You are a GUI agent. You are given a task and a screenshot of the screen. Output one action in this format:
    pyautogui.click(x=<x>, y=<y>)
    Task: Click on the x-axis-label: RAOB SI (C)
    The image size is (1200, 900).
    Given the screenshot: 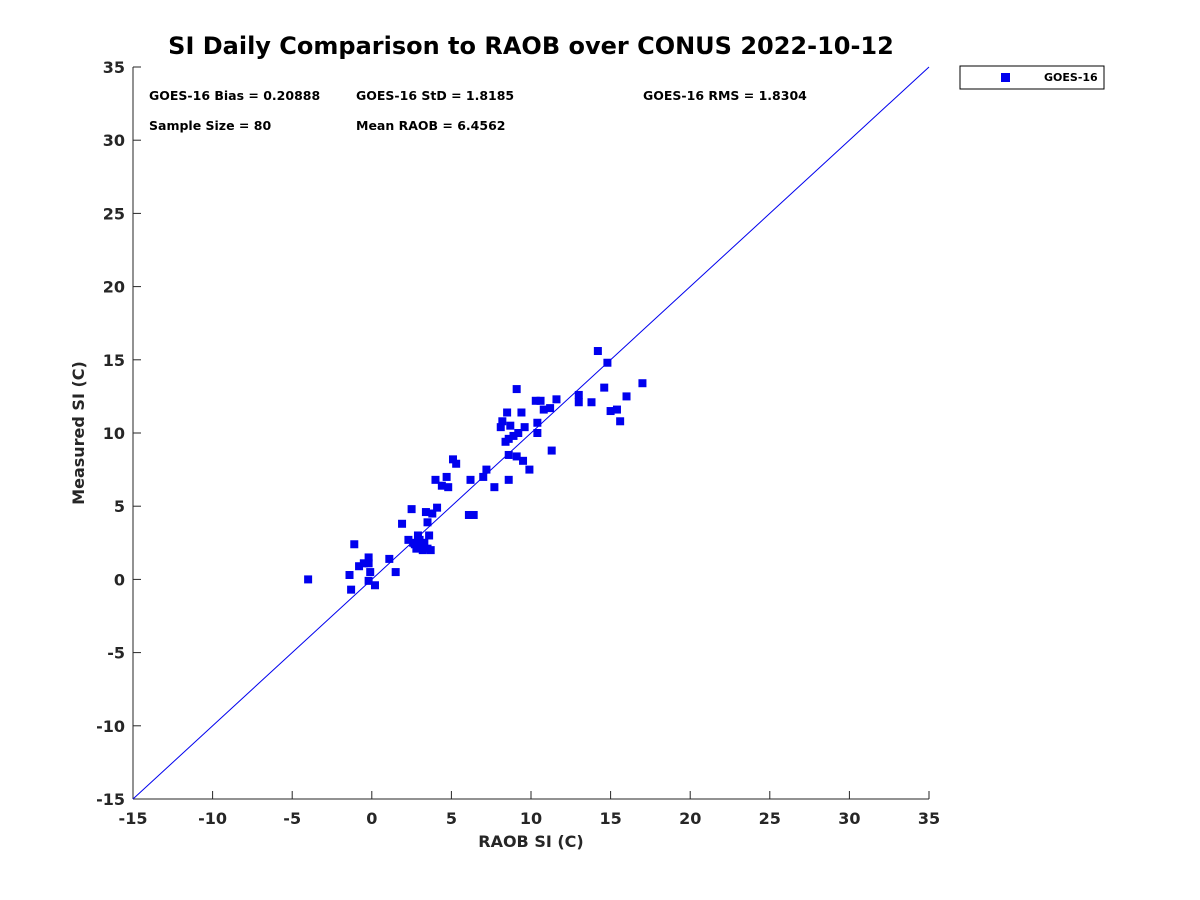 What is the action you would take?
    pyautogui.click(x=530, y=841)
    